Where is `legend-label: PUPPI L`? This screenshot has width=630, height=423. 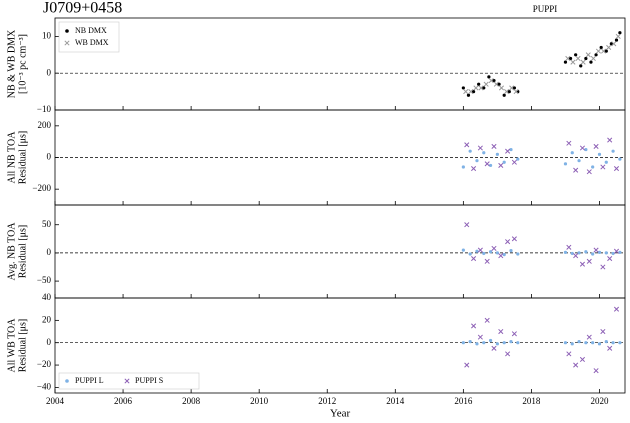
legend-label: PUPPI L is located at coordinates (89, 380).